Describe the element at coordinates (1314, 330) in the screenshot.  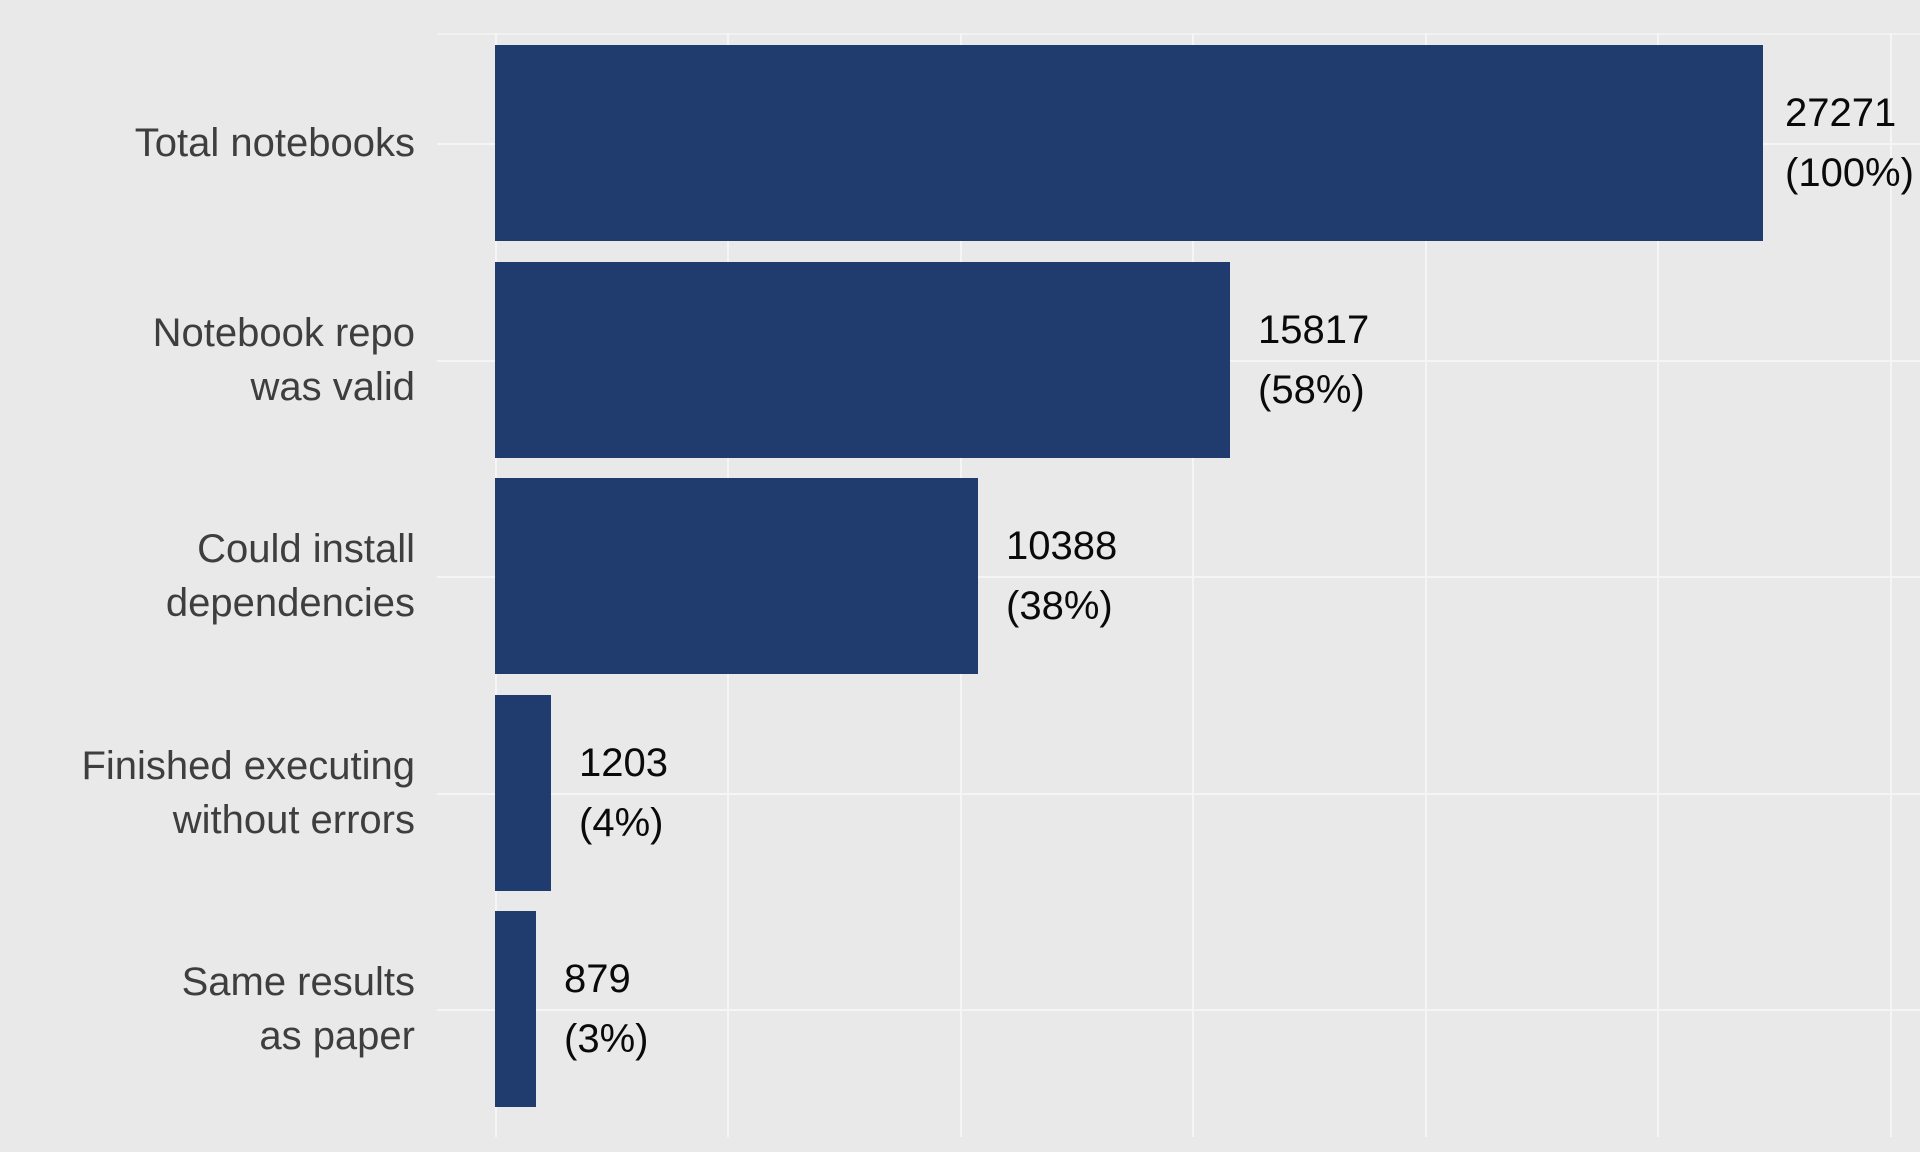
I see `value-count: 15817` at that location.